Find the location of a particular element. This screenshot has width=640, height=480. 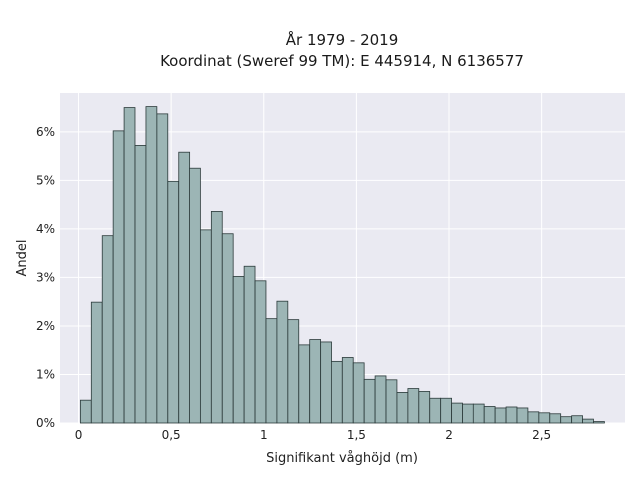

x-tick-label: 1 is located at coordinates (264, 435).